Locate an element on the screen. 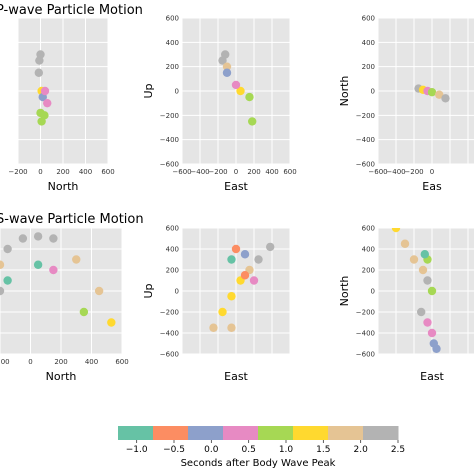 The height and width of the screenshot is (474, 474). panel-5: 600 400 200 0 −200 −400 −600 East Up is located at coordinates (216, 304).